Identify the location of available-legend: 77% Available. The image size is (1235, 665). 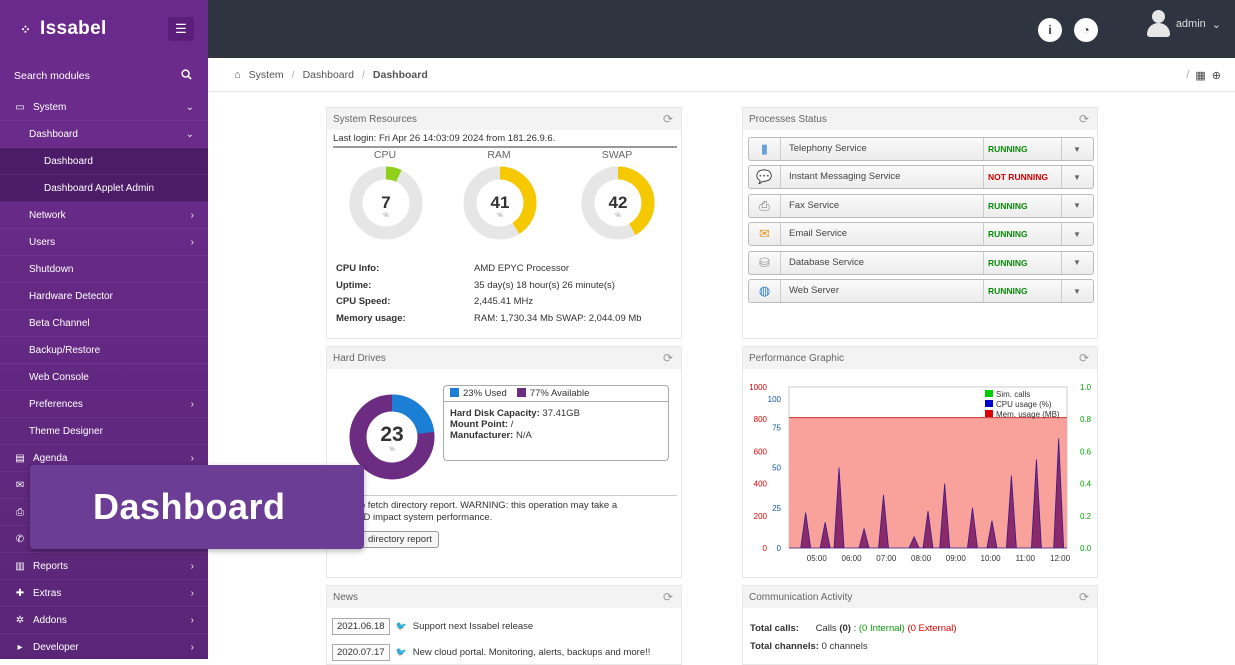
(552, 393).